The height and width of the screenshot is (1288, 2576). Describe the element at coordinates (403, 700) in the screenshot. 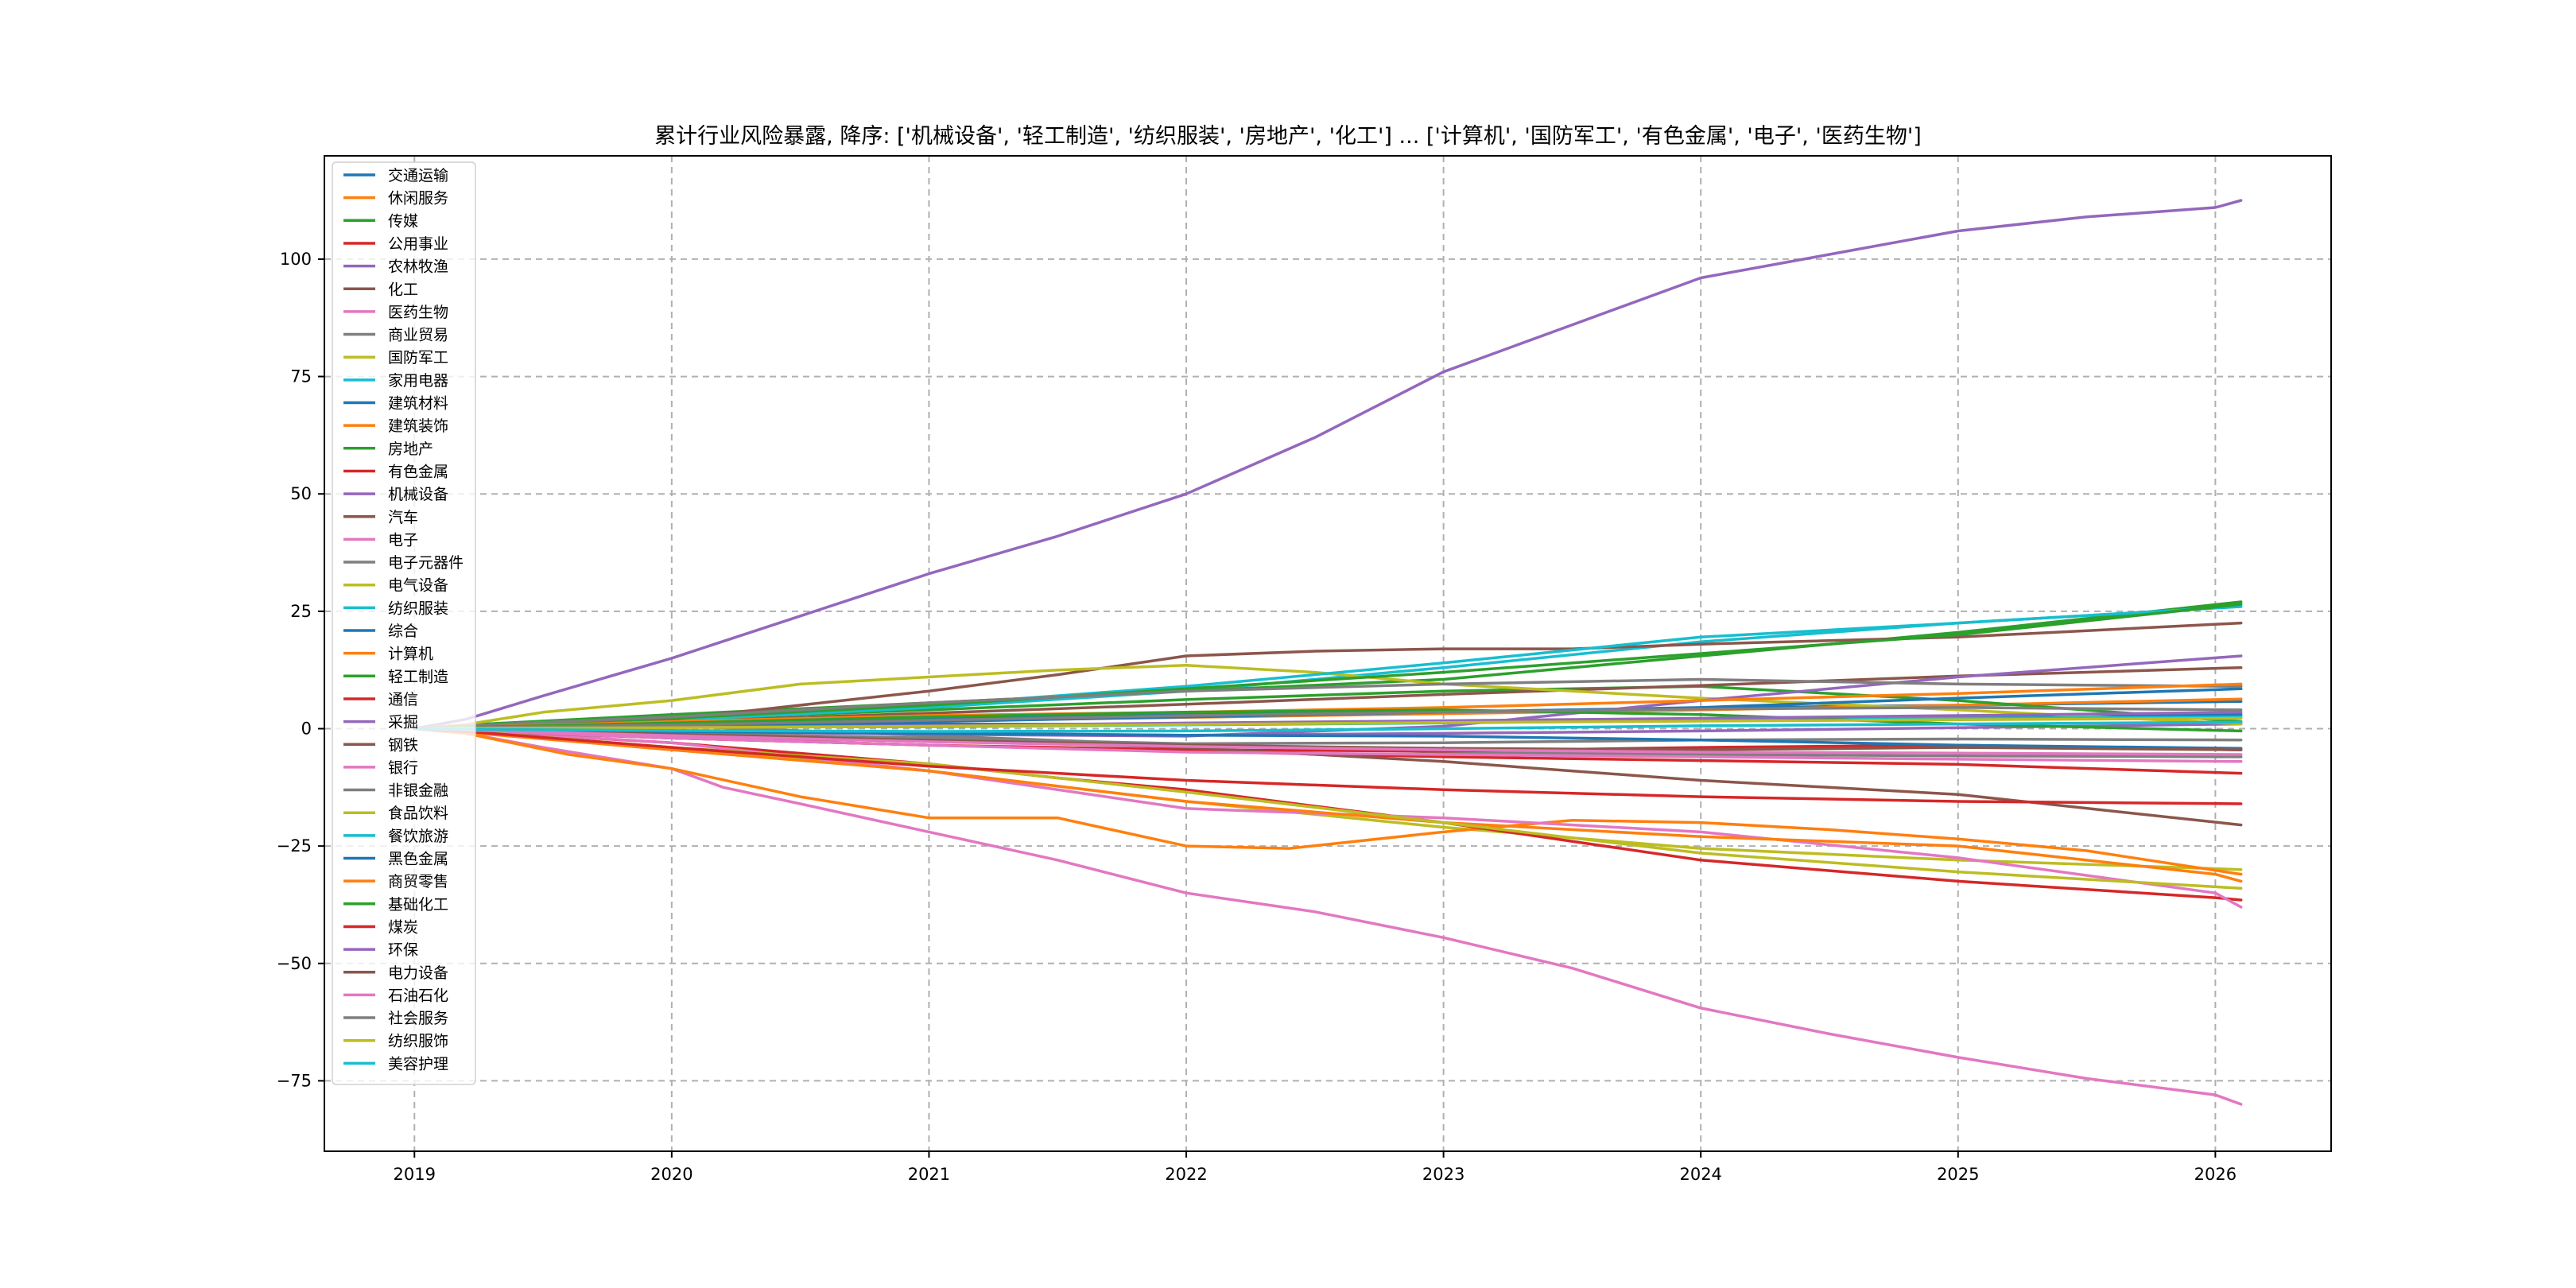

I see `legend-label: 通信` at that location.